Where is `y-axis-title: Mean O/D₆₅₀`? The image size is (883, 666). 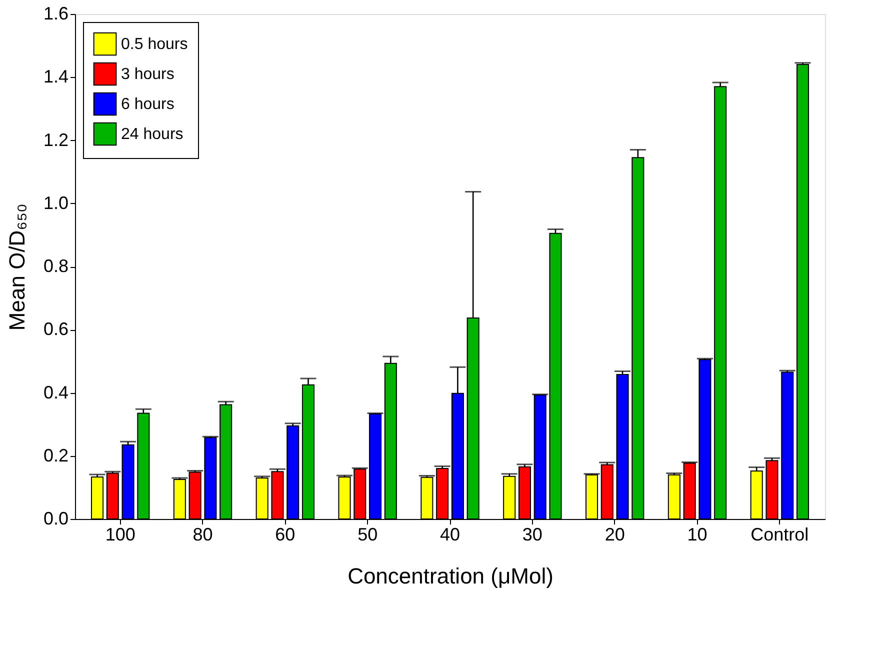
y-axis-title: Mean O/D₆₅₀ is located at coordinates (17, 267).